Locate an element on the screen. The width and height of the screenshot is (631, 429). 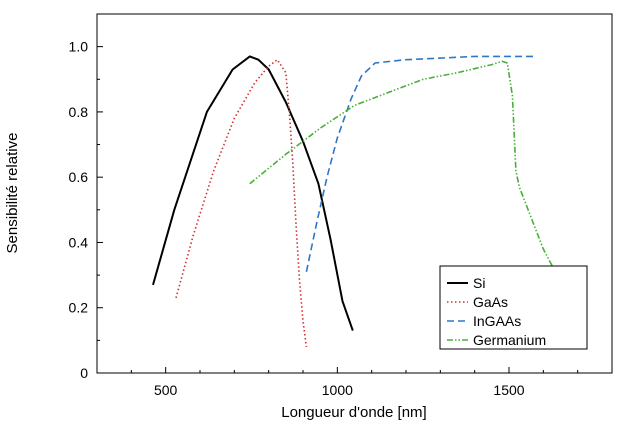
x-tick-label: 1500 is located at coordinates (508, 390).